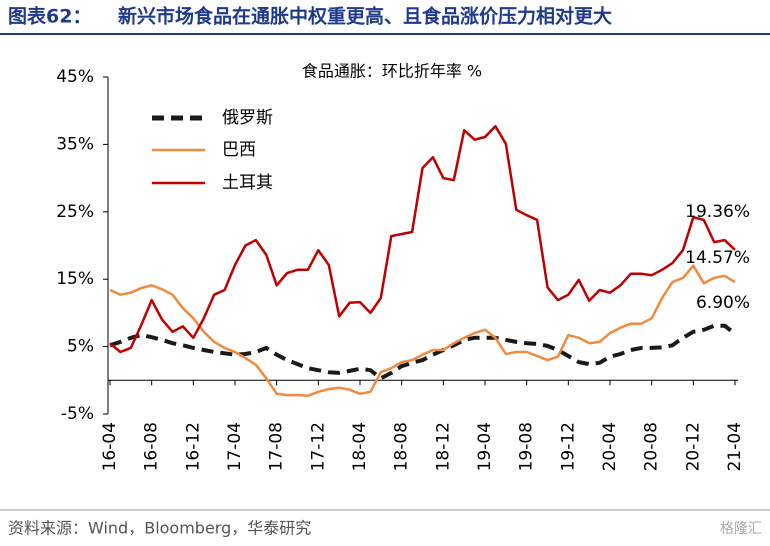  I want to click on x-tick-label: 20-04, so click(610, 446).